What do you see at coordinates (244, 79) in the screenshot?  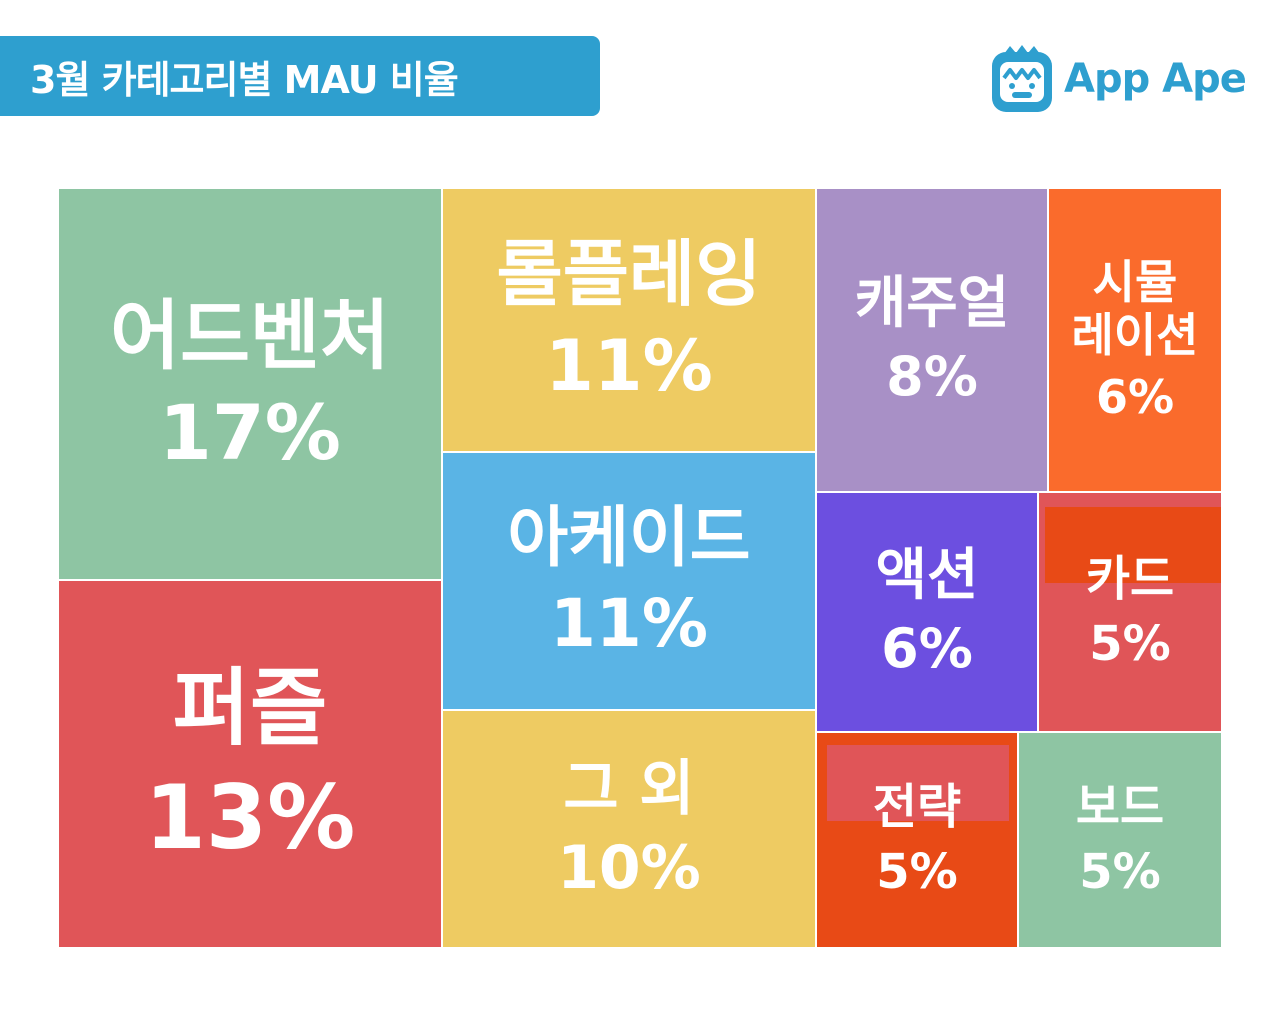 I see `chart-title: 3월 카테고리별 MAU 비율` at bounding box center [244, 79].